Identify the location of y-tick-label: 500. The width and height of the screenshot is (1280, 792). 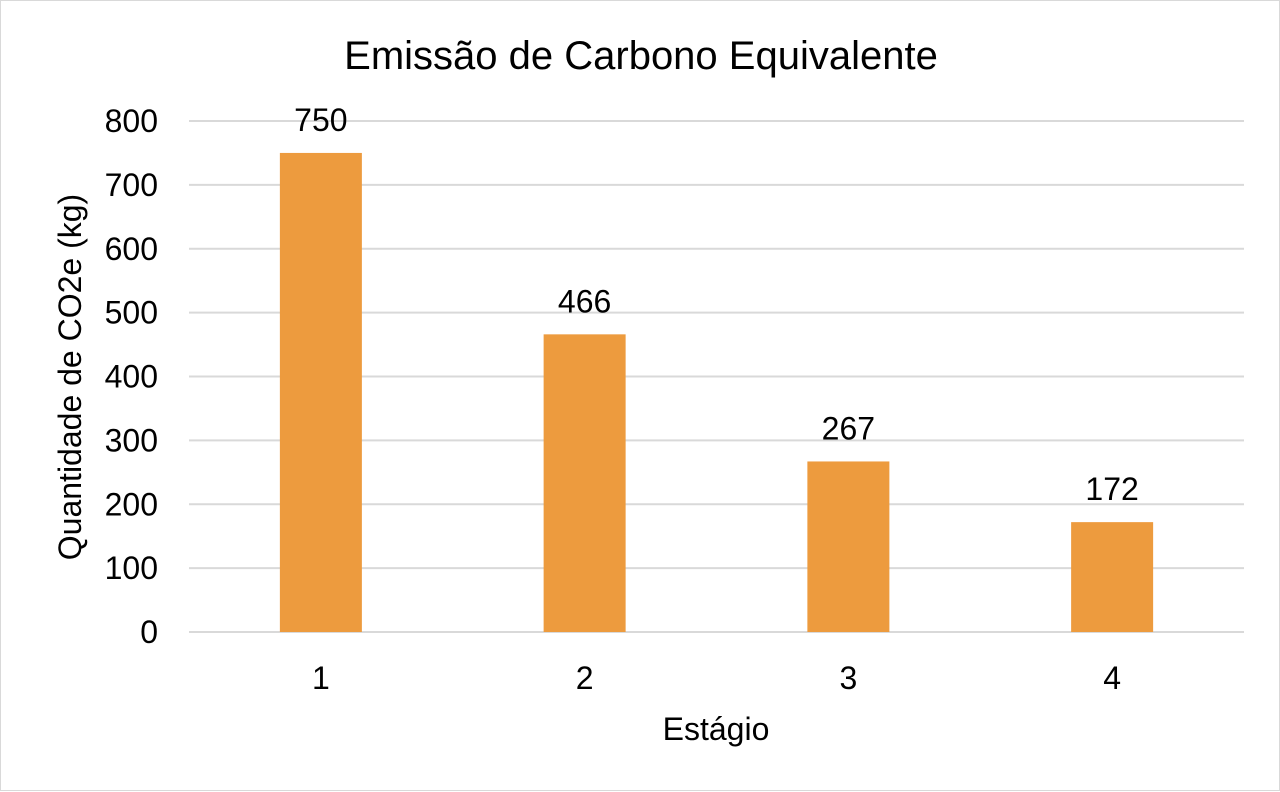
(131, 313).